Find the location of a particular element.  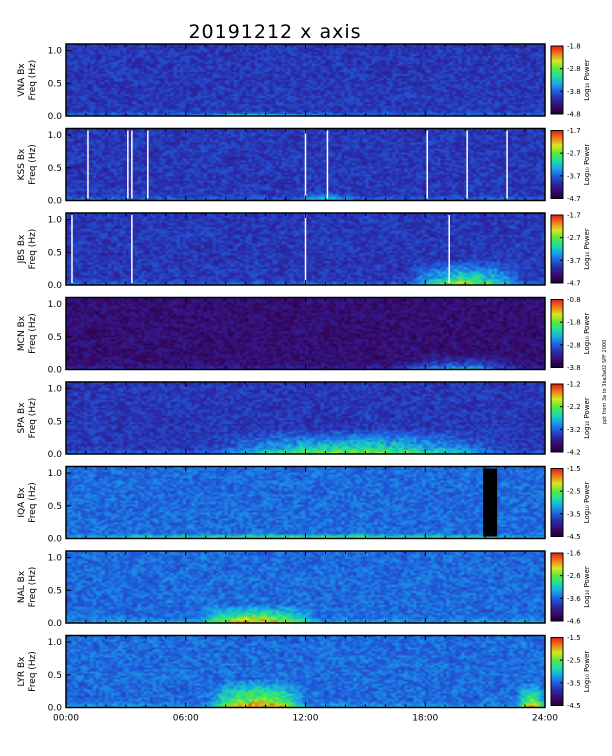

y-axis-label: JBS BxFreq (Hz) is located at coordinates (27, 249).